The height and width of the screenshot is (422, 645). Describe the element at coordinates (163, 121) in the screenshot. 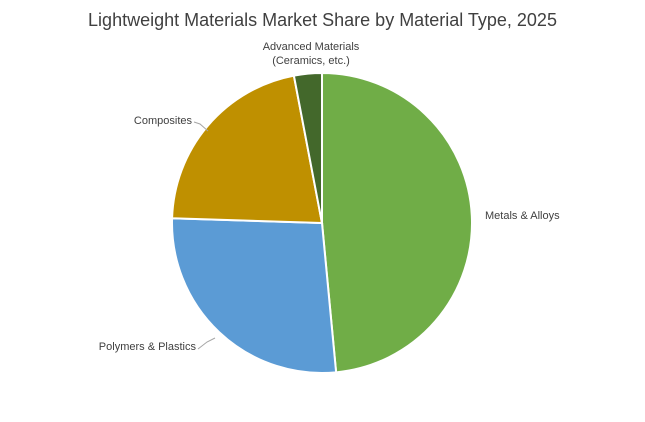

I see `slice-label: Composites` at that location.